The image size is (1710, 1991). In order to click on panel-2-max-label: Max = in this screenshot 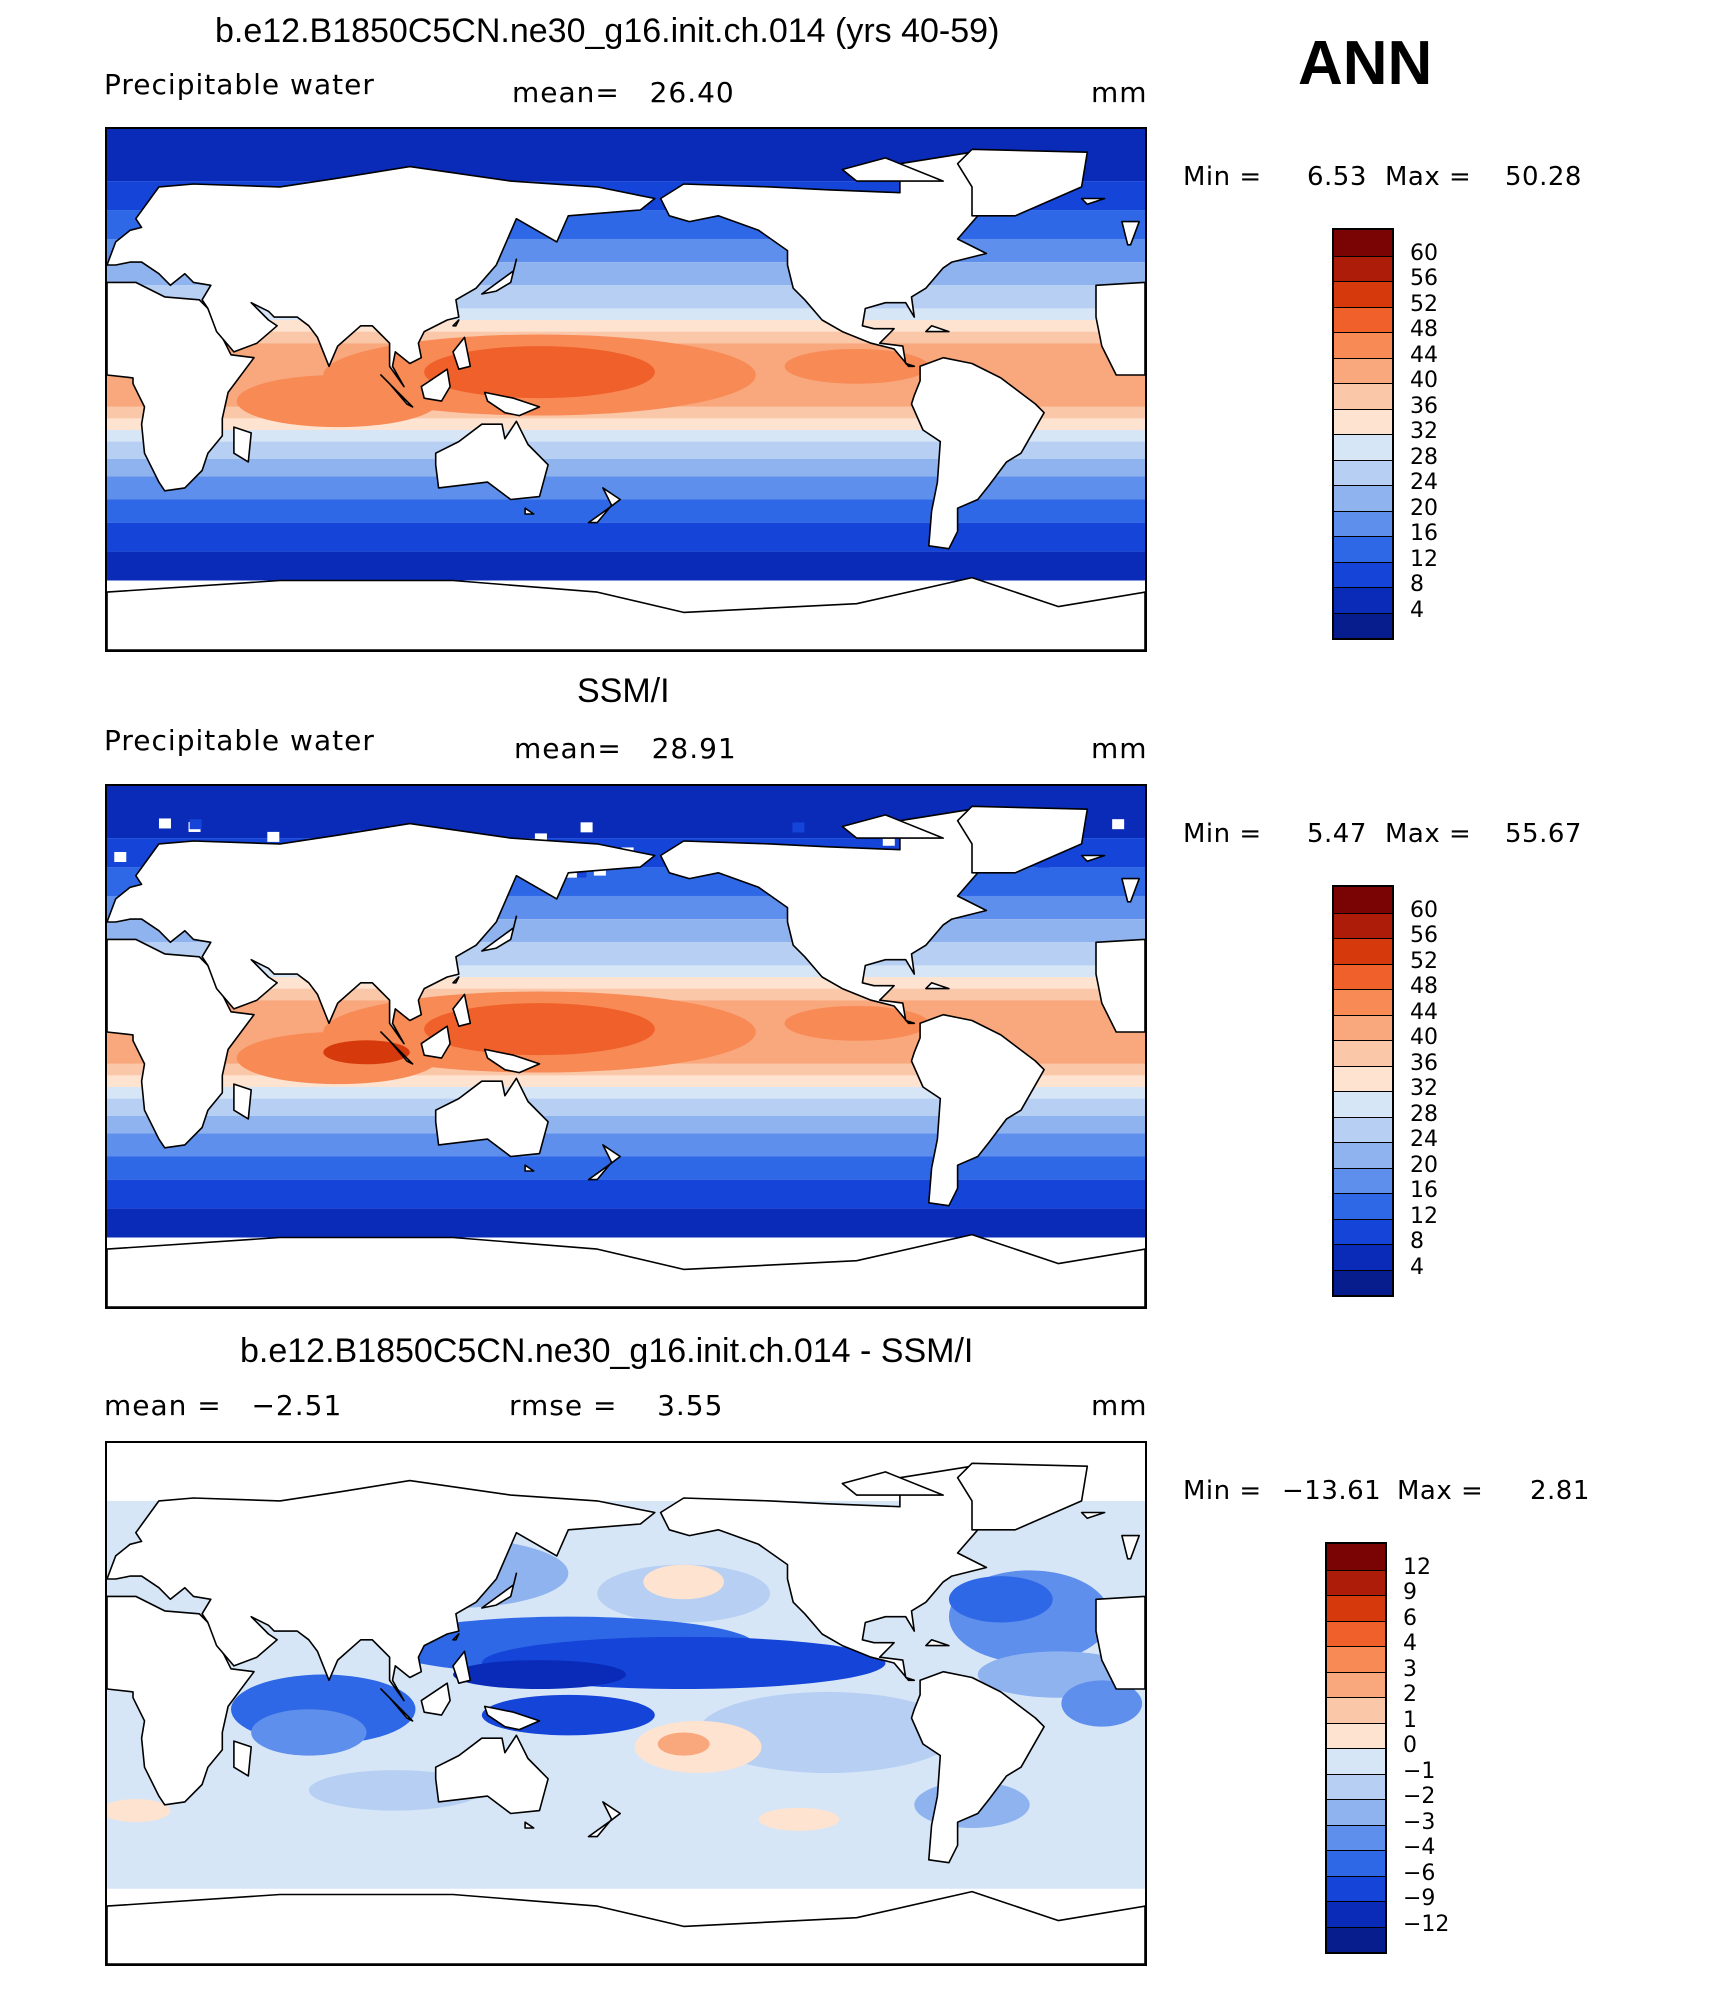, I will do `click(1428, 834)`.